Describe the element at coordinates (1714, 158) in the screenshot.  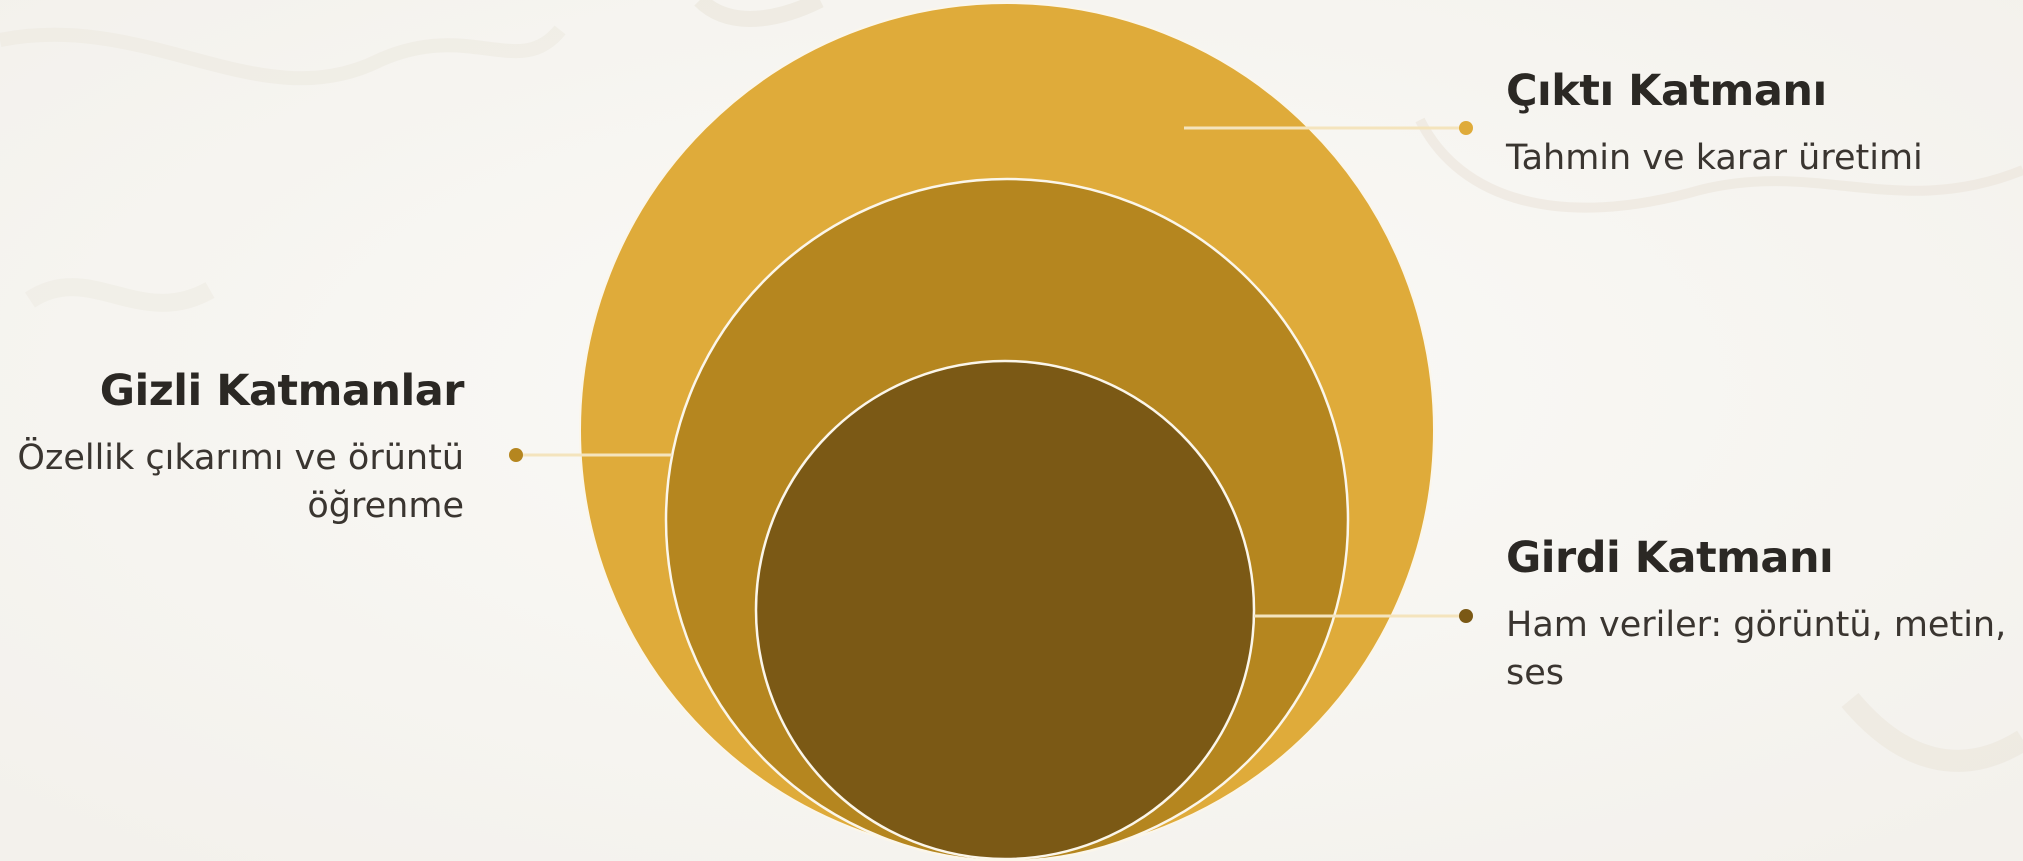
I see `output-layer-description: Tahmin ve karar üretimi` at that location.